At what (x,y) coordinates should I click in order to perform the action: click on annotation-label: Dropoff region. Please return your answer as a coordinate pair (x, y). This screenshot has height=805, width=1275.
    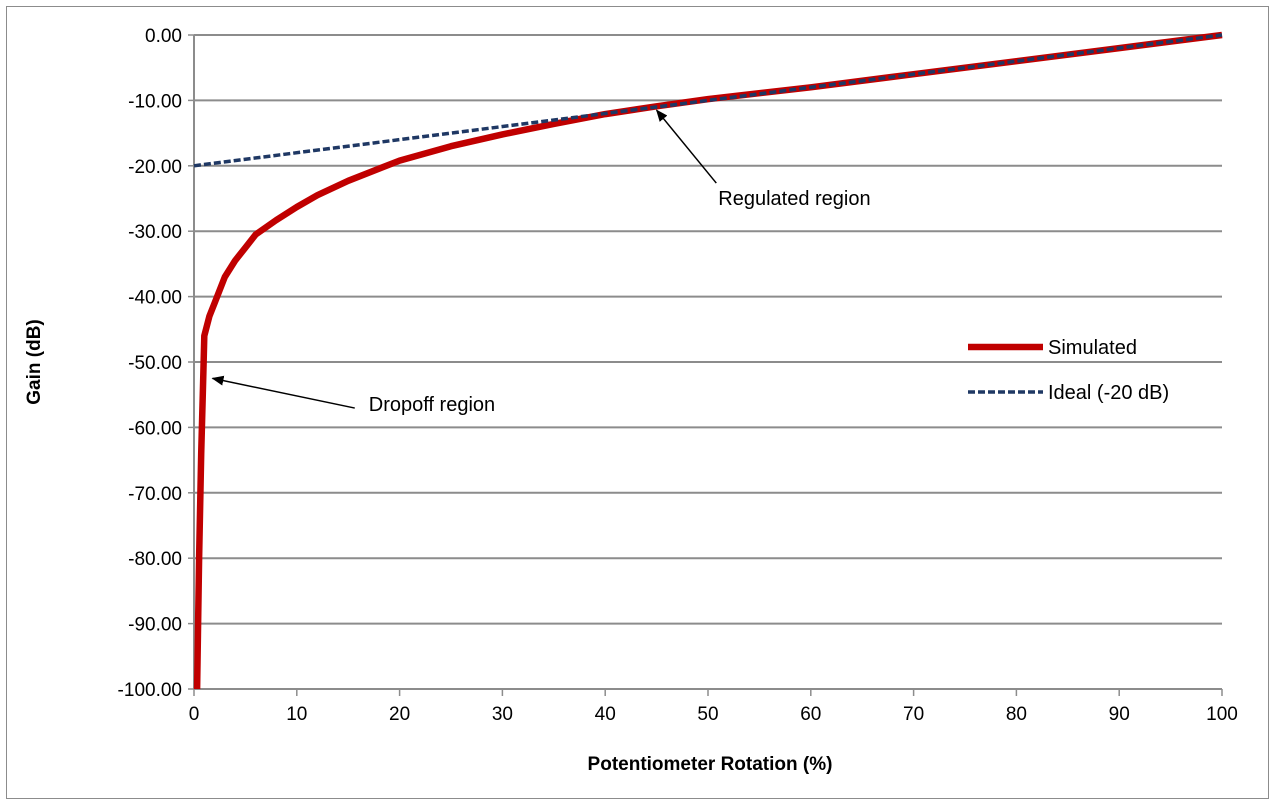
    Looking at the image, I should click on (432, 405).